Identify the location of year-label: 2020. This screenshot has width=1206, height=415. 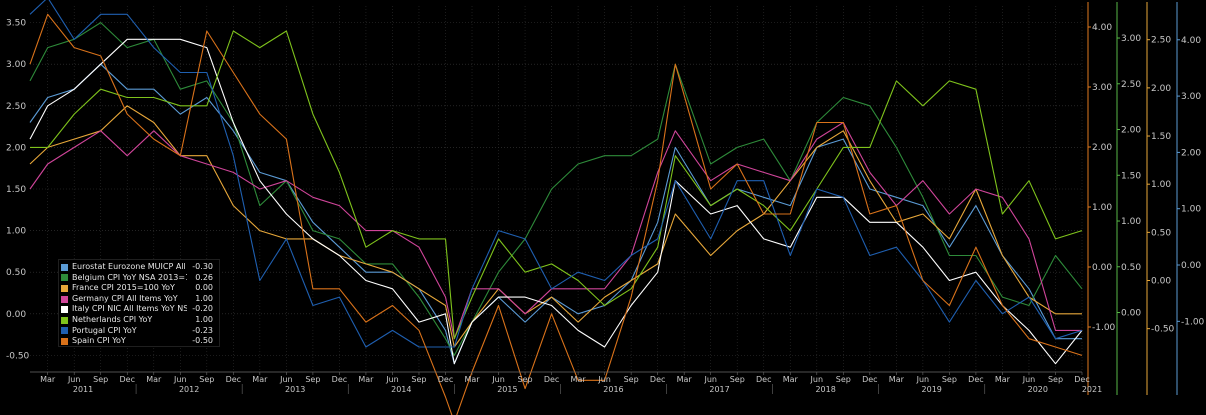
(1038, 389).